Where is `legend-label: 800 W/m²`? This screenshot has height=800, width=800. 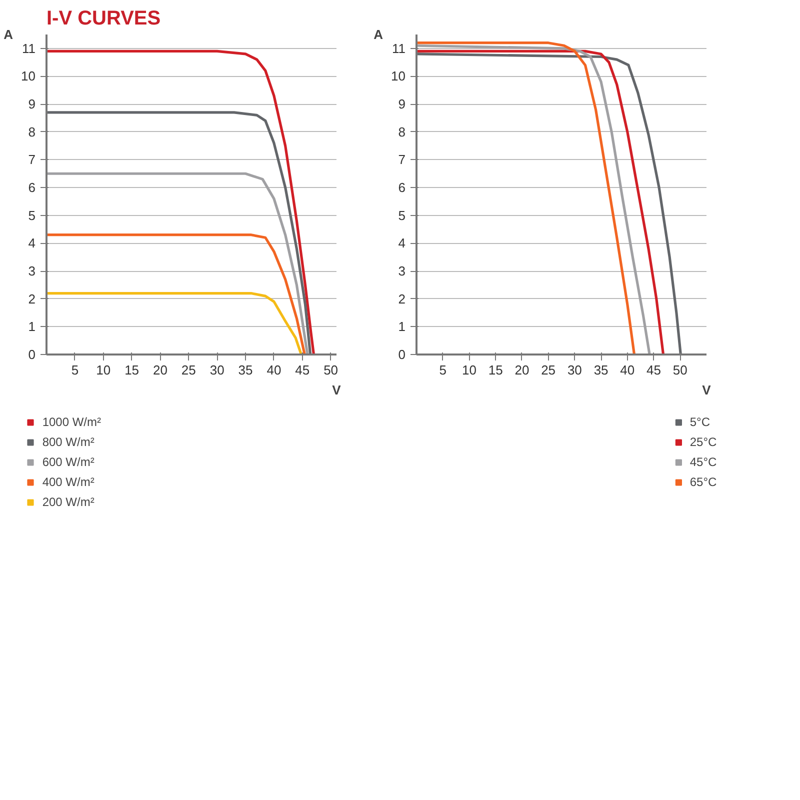
legend-label: 800 W/m² is located at coordinates (68, 442).